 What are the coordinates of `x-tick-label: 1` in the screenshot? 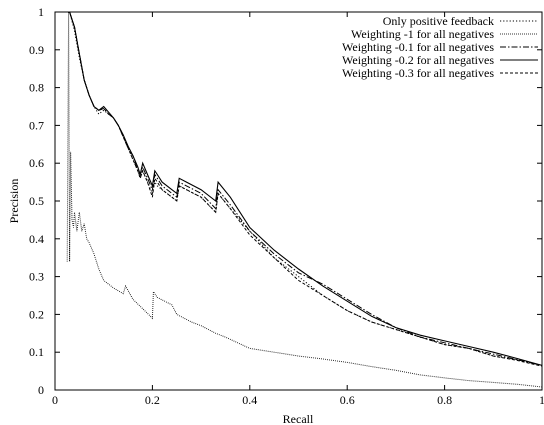 It's located at (541, 400).